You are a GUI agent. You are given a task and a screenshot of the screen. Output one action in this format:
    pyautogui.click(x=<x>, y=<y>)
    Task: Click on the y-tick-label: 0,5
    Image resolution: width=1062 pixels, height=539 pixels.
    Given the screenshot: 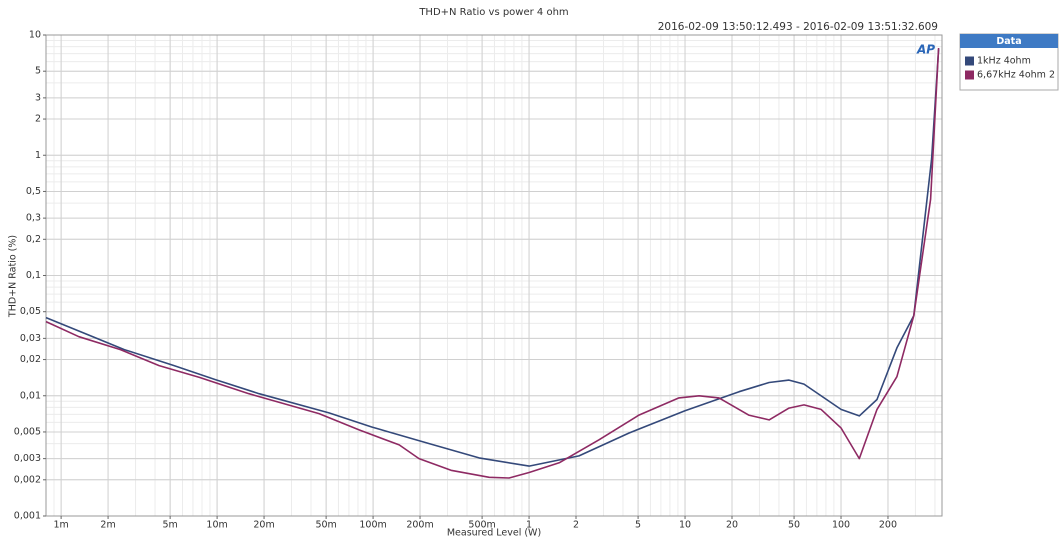 What is the action you would take?
    pyautogui.click(x=33, y=191)
    